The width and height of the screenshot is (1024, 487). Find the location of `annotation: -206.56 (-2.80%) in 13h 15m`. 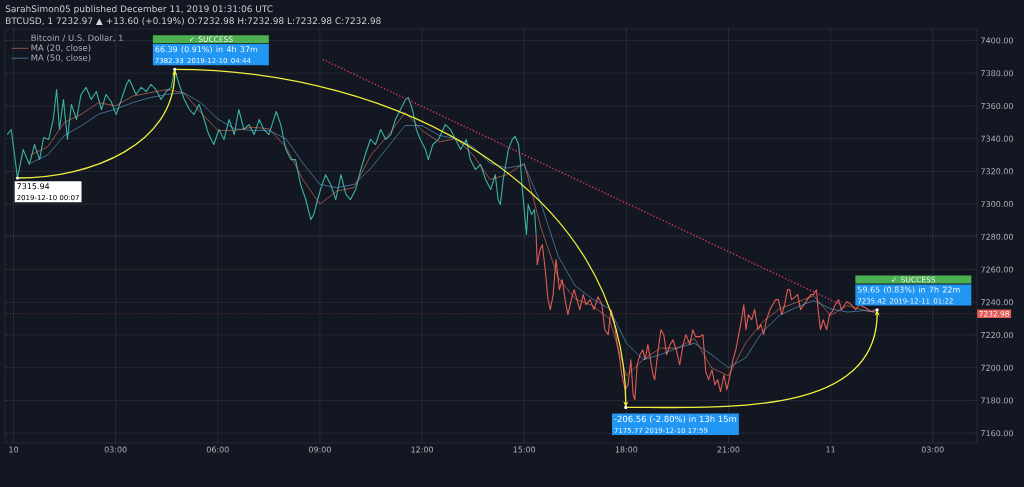

annotation: -206.56 (-2.80%) in 13h 15m is located at coordinates (675, 419).